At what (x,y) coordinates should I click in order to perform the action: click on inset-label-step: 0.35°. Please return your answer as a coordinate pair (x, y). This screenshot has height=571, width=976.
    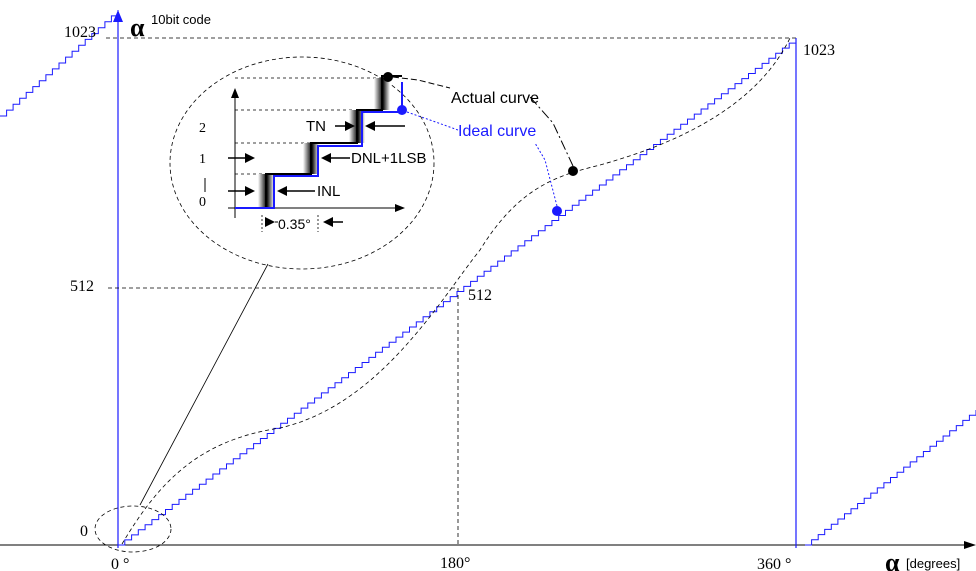
    Looking at the image, I should click on (294, 224).